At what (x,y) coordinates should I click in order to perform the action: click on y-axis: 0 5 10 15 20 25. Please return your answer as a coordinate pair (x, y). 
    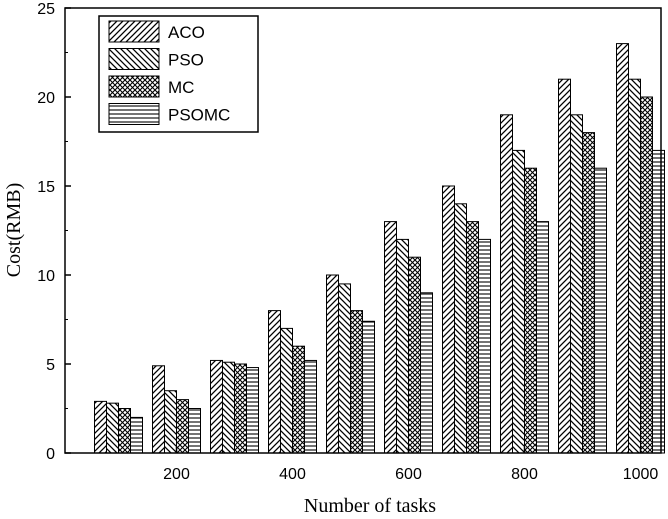
    Looking at the image, I should click on (54, 232).